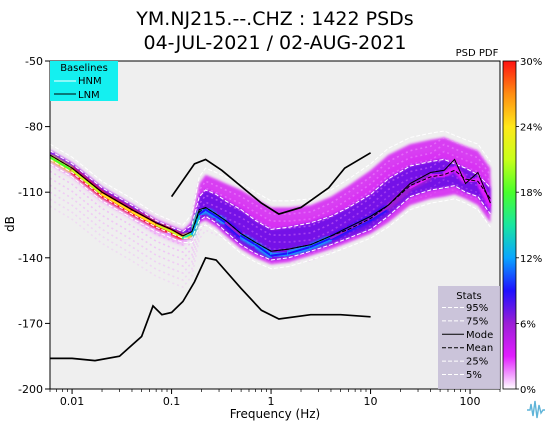 The image size is (550, 425). I want to click on y-tick-label: -200, so click(30, 389).